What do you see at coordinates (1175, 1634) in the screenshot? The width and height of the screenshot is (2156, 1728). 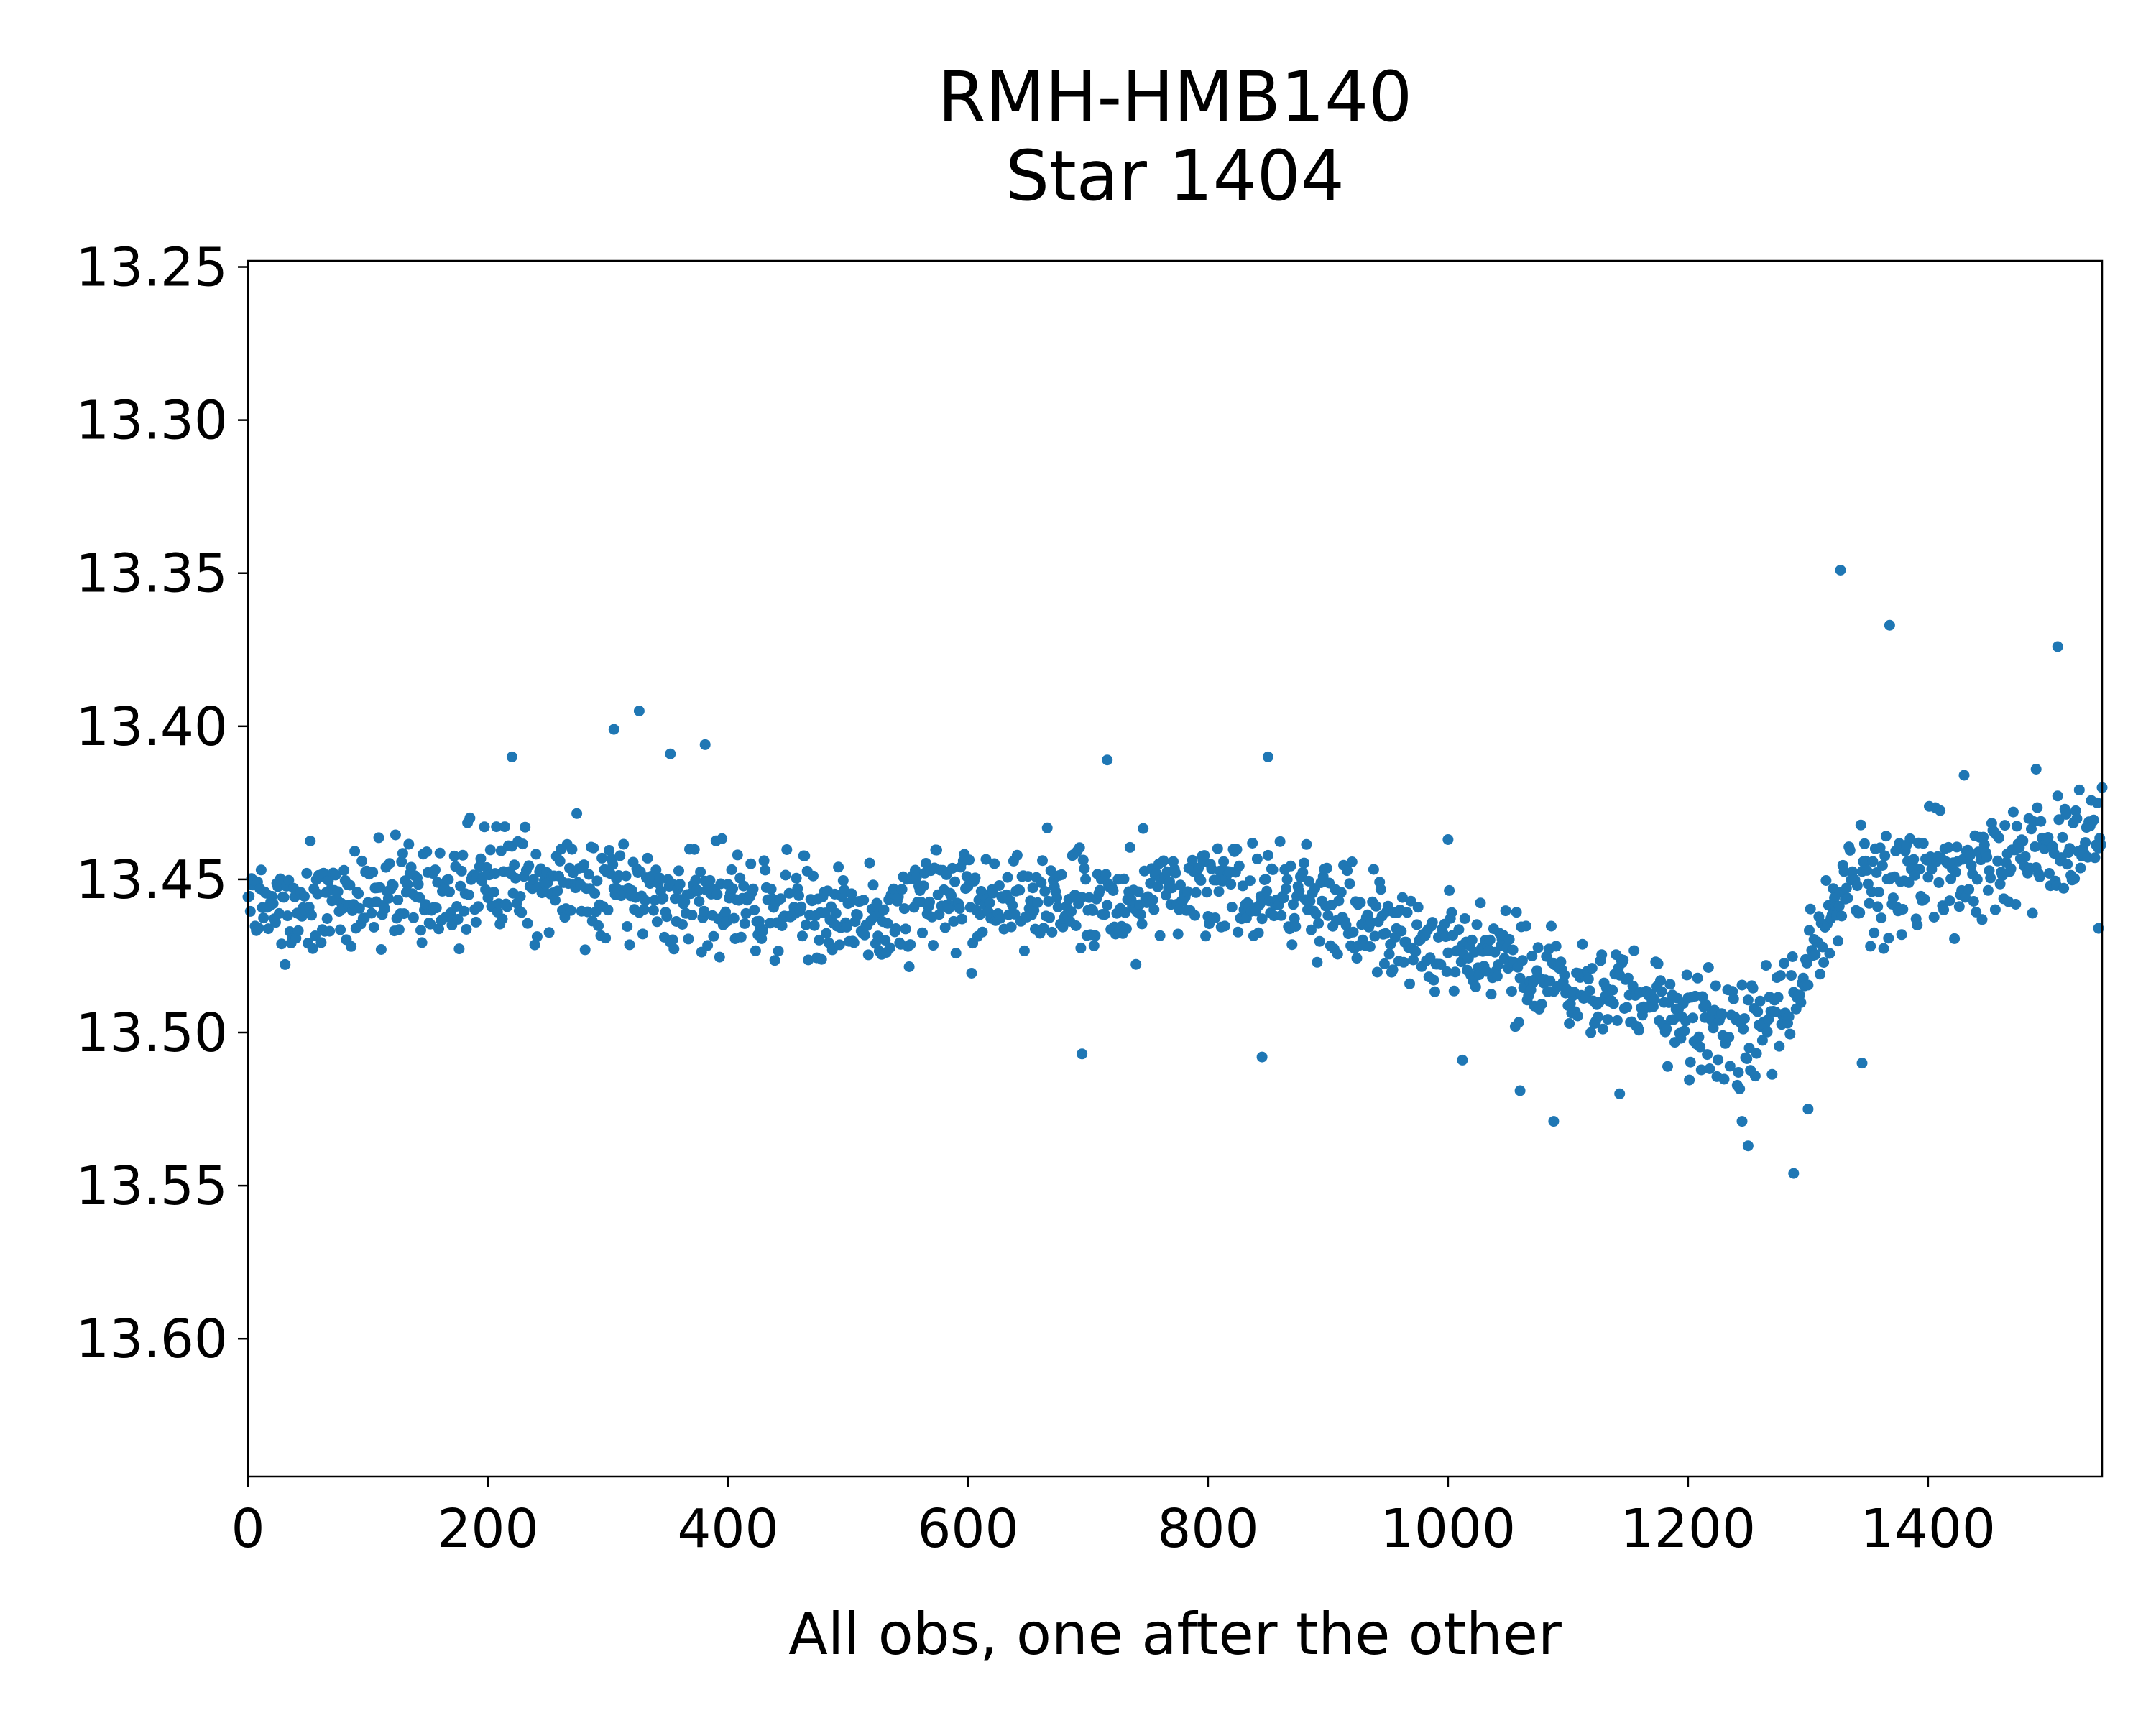 I see `x-axis-label: All obs, one after the other` at bounding box center [1175, 1634].